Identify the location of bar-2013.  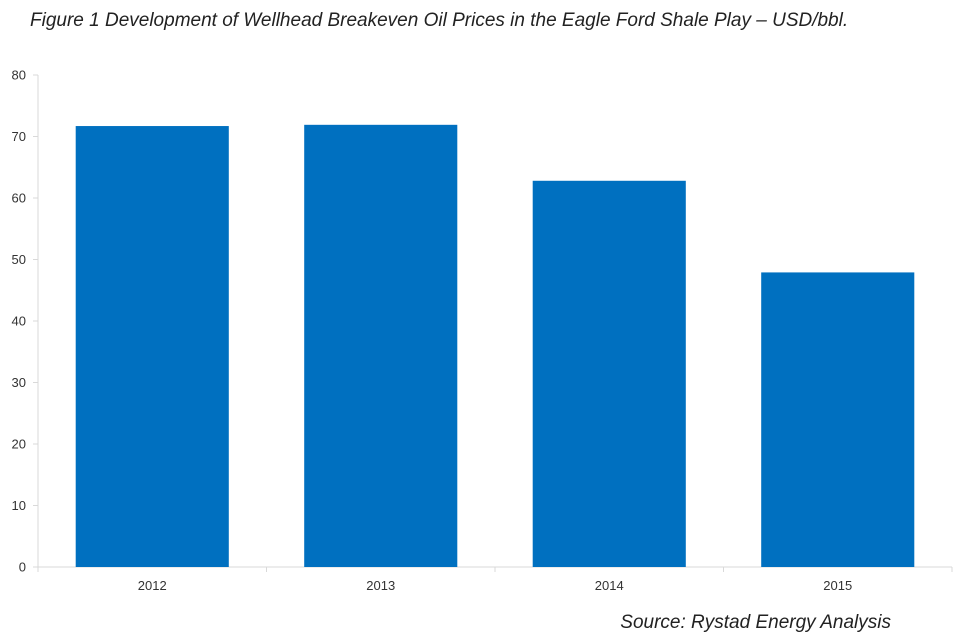
(381, 345).